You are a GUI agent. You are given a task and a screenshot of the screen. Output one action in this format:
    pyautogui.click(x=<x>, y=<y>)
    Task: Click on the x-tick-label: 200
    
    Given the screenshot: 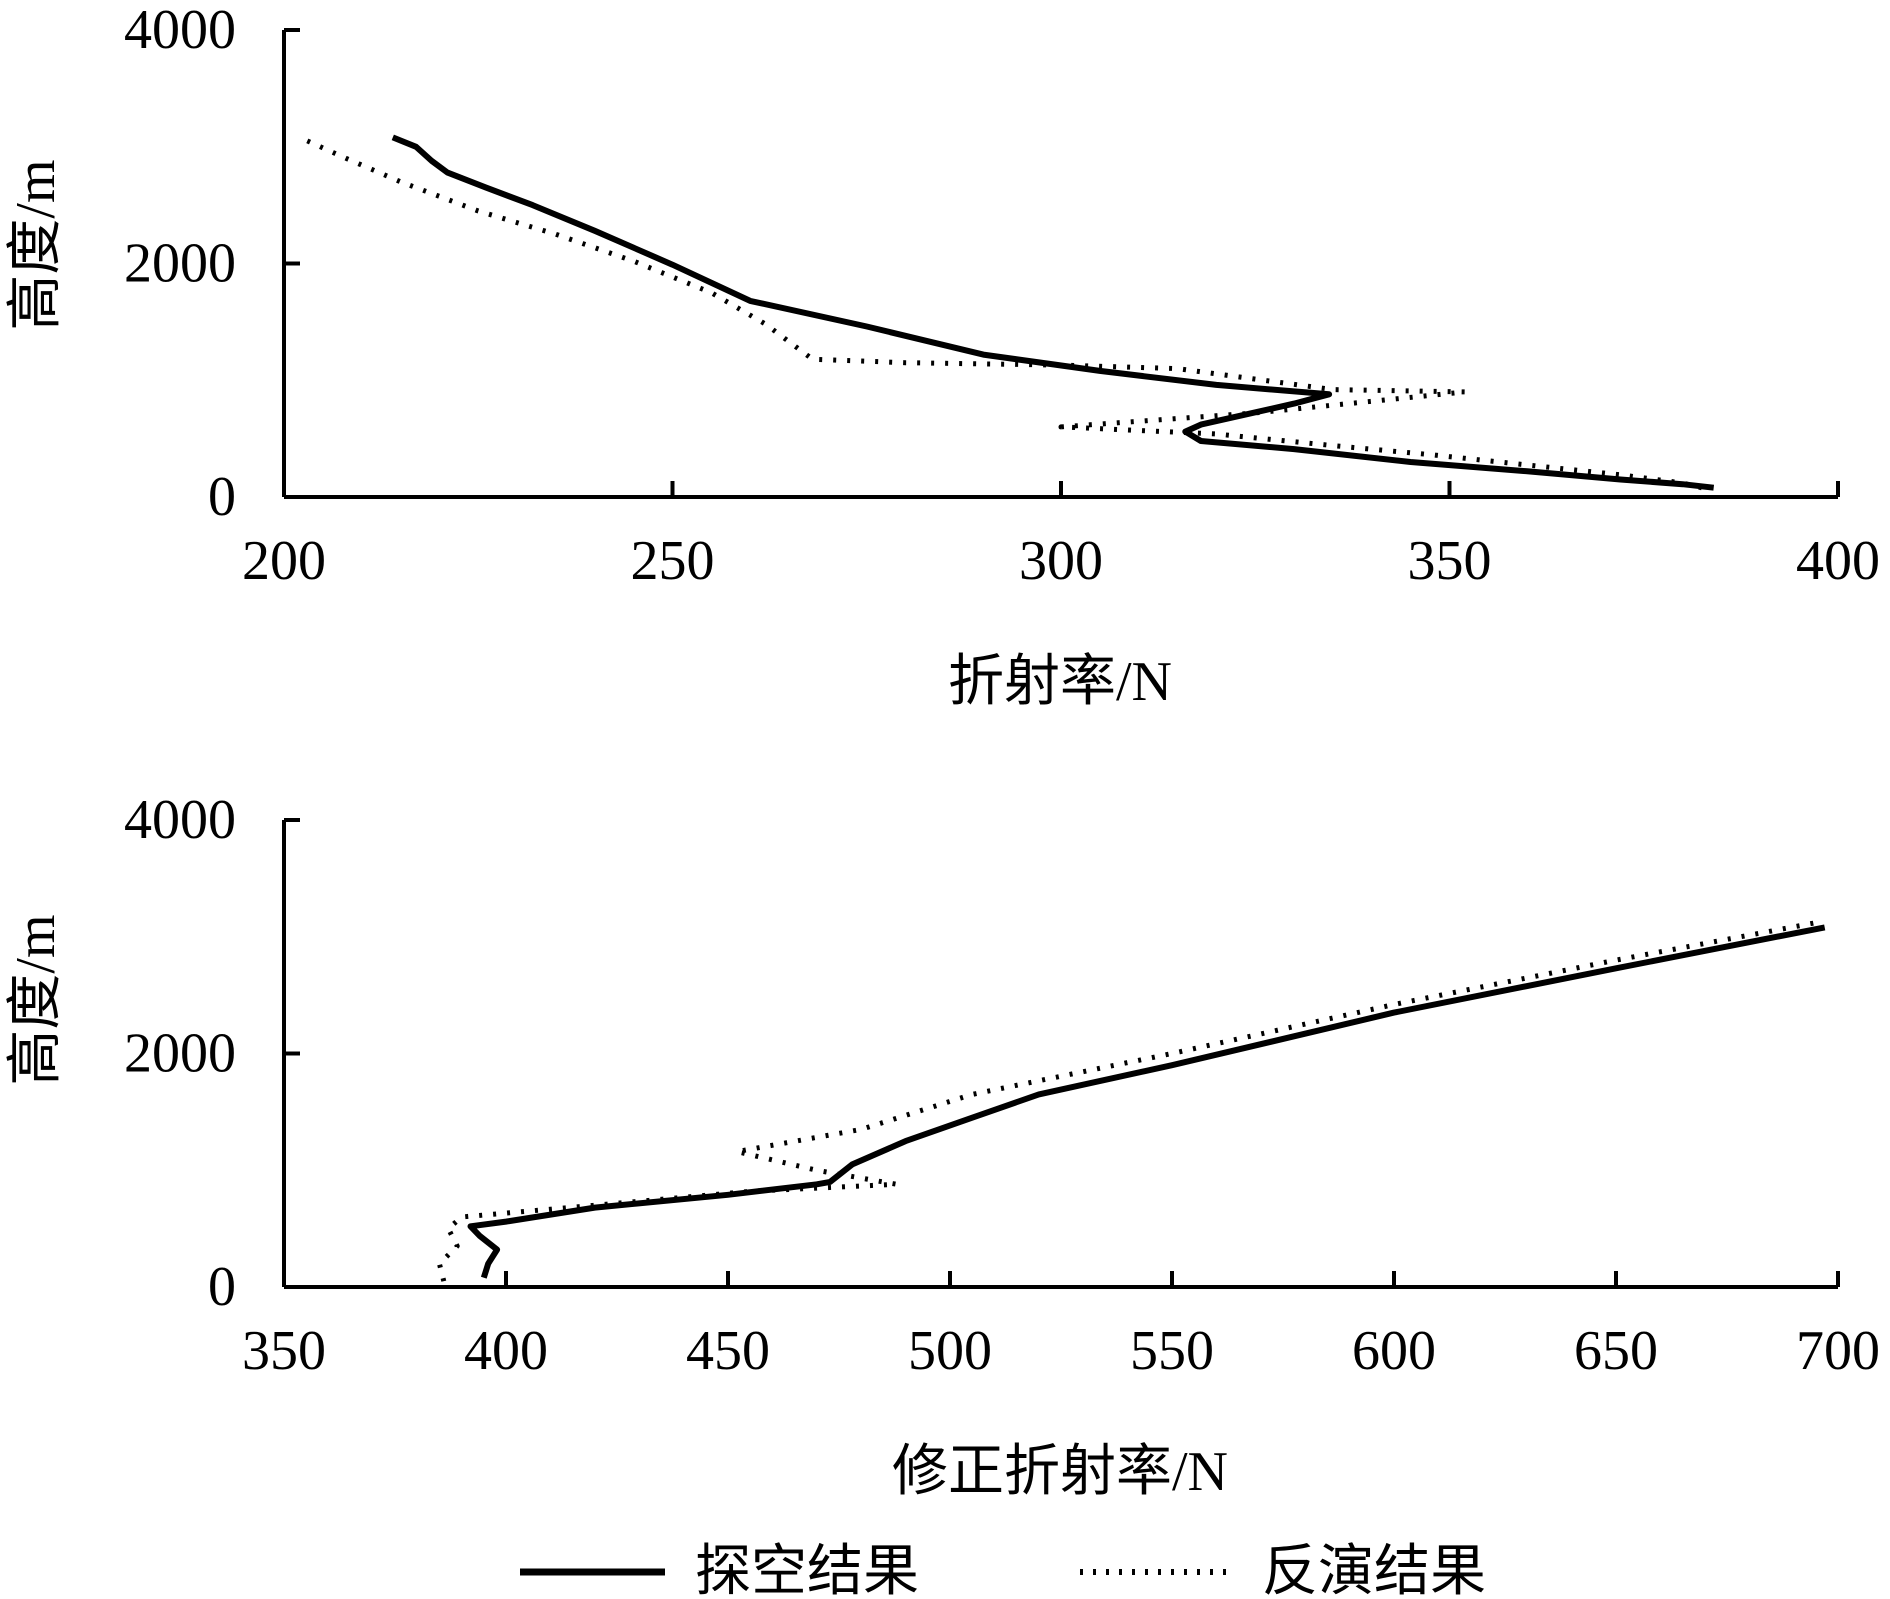 What is the action you would take?
    pyautogui.click(x=284, y=561)
    